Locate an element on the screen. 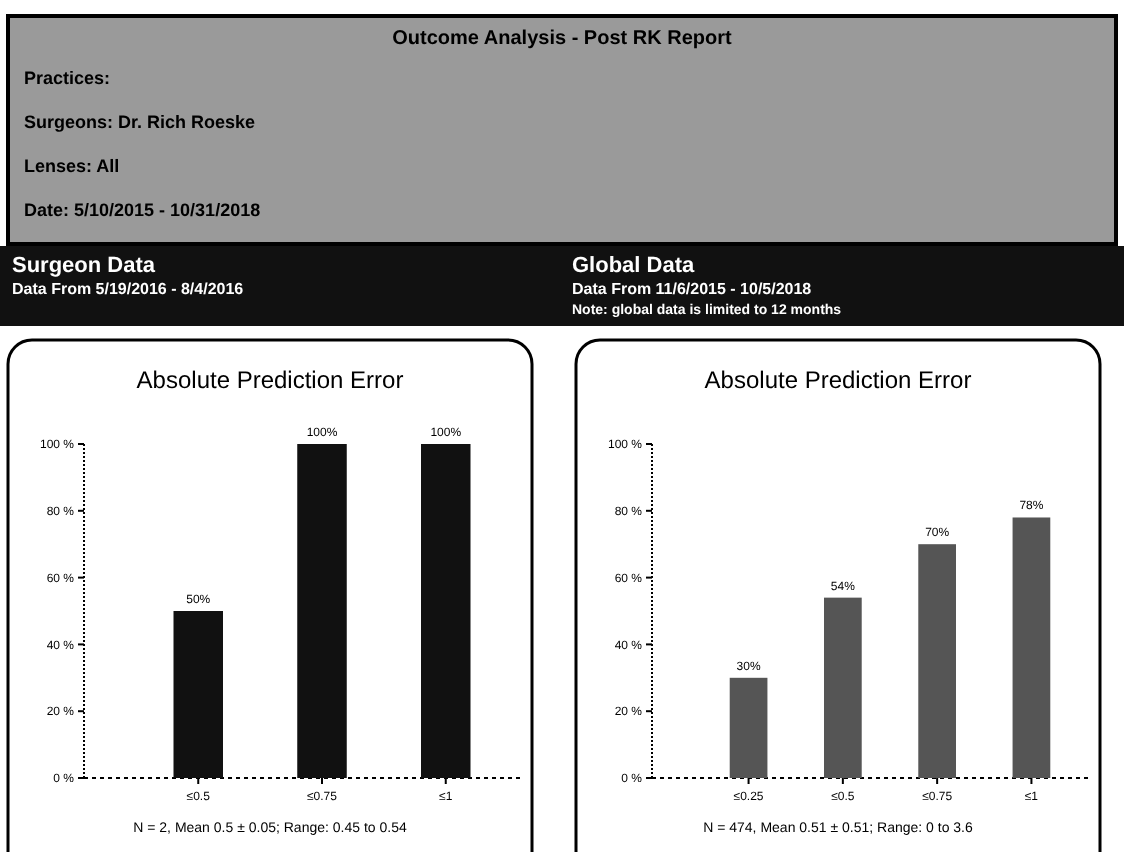 This screenshot has height=852, width=1124. text: Outcome Analysis - Post RK Report is located at coordinates (562, 39).